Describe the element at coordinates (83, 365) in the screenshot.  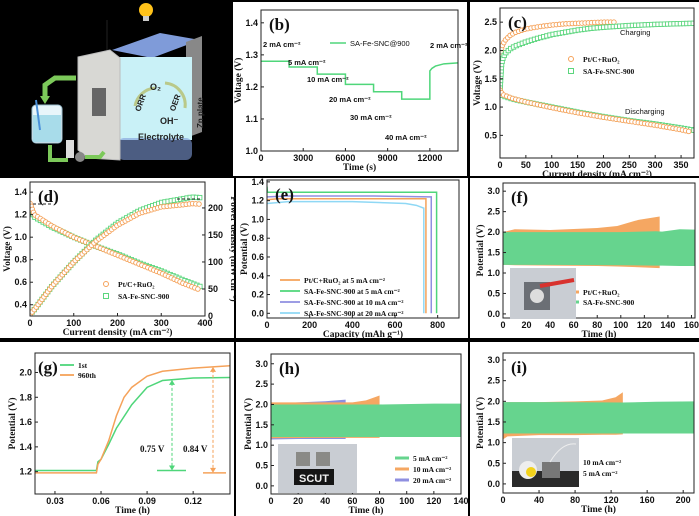
I see `legend-label: 1st` at that location.